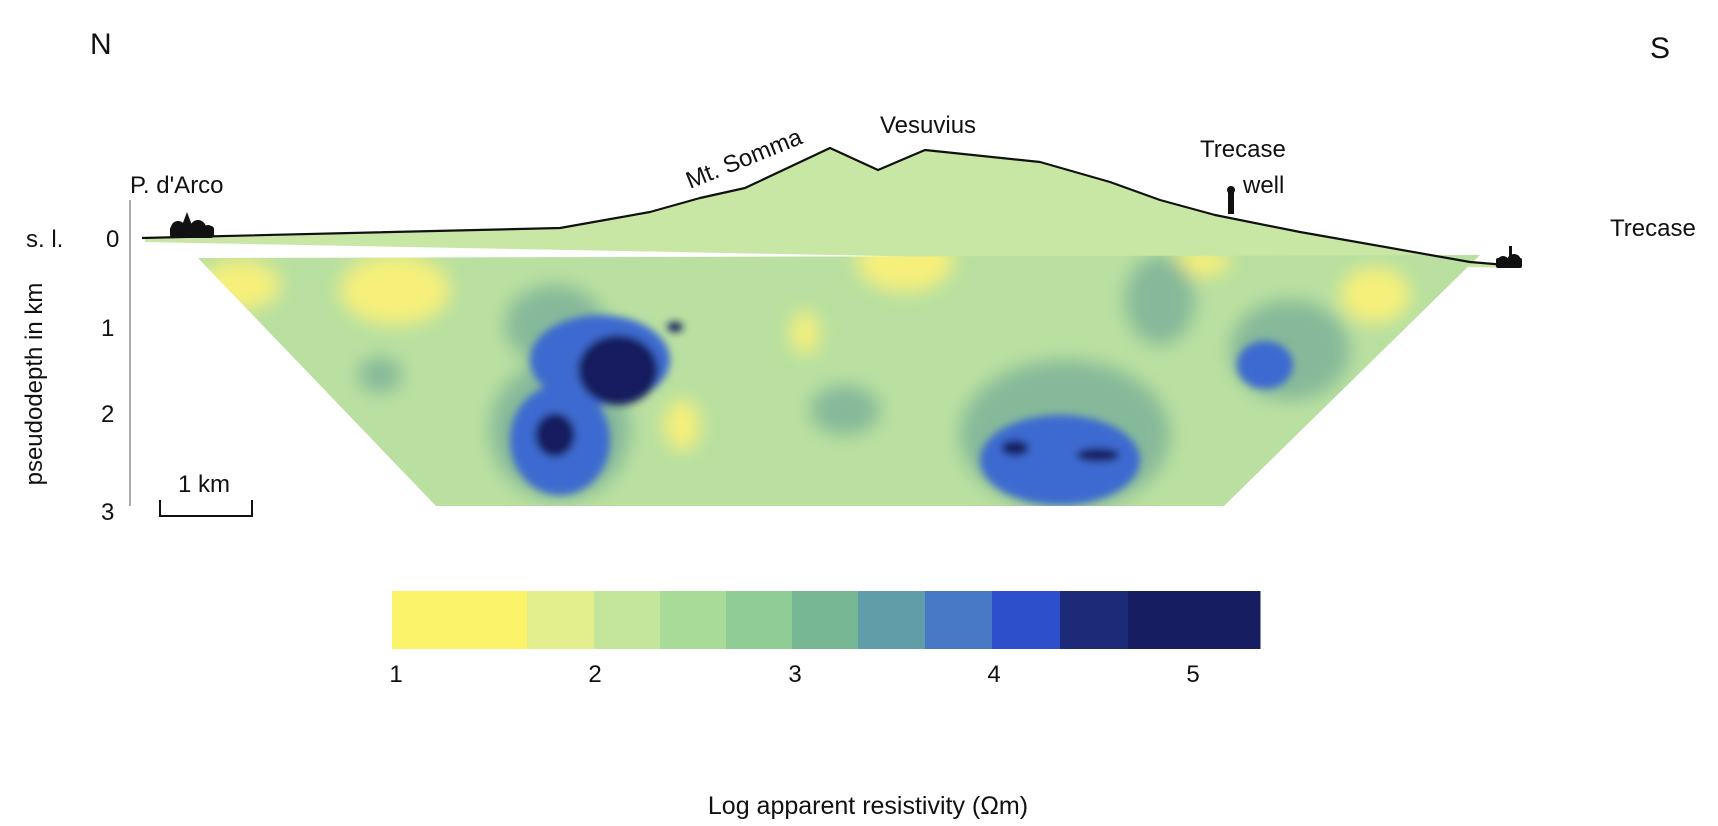  Describe the element at coordinates (868, 806) in the screenshot. I see `legend-title: Log apparent resistivity (Ωm)` at that location.